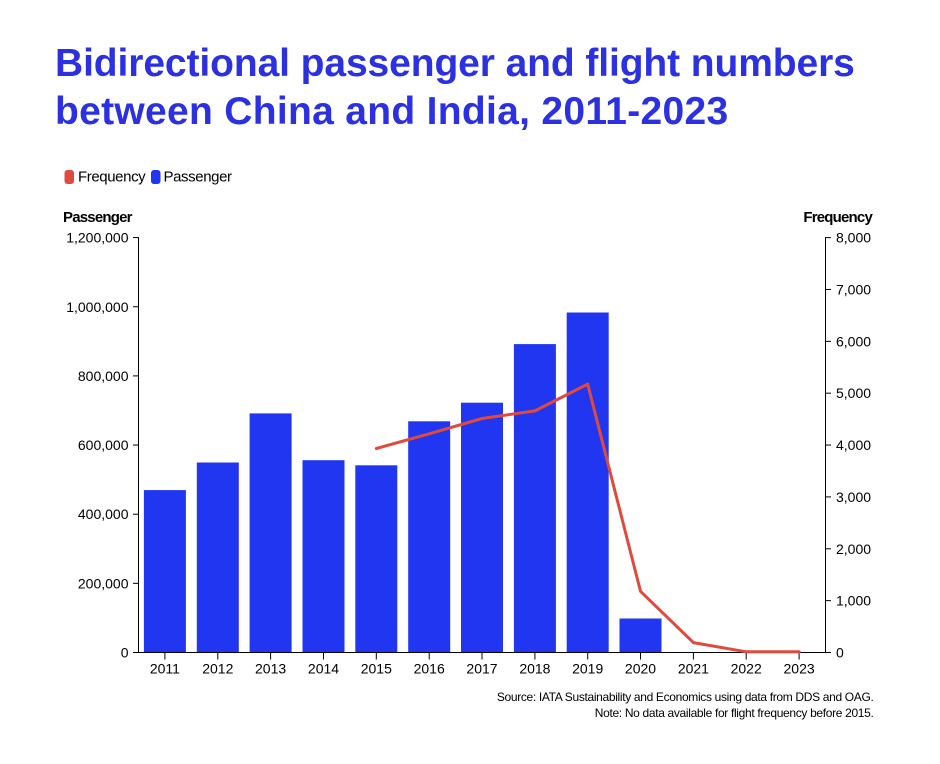  Describe the element at coordinates (97, 307) in the screenshot. I see `svg-text: 1,000,000` at that location.